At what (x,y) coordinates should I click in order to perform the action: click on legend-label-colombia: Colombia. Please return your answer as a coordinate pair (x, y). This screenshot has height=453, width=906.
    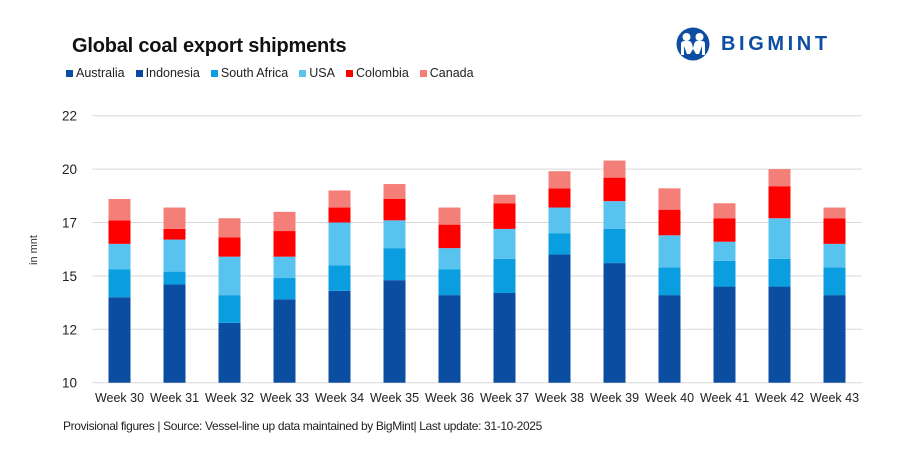
    Looking at the image, I should click on (382, 73).